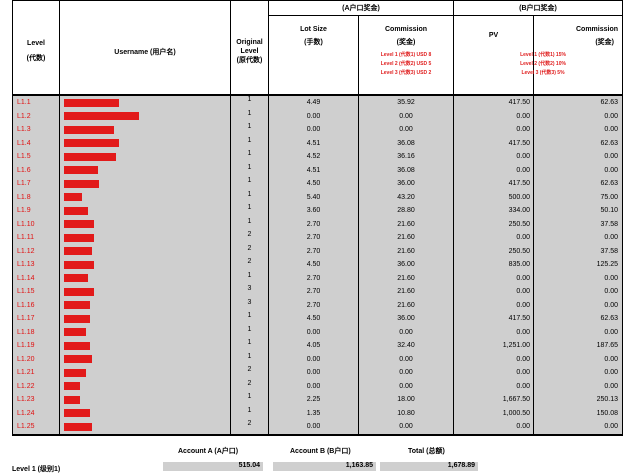 The image size is (640, 474). What do you see at coordinates (36, 51) in the screenshot?
I see `level-header: Level (代数)` at bounding box center [36, 51].